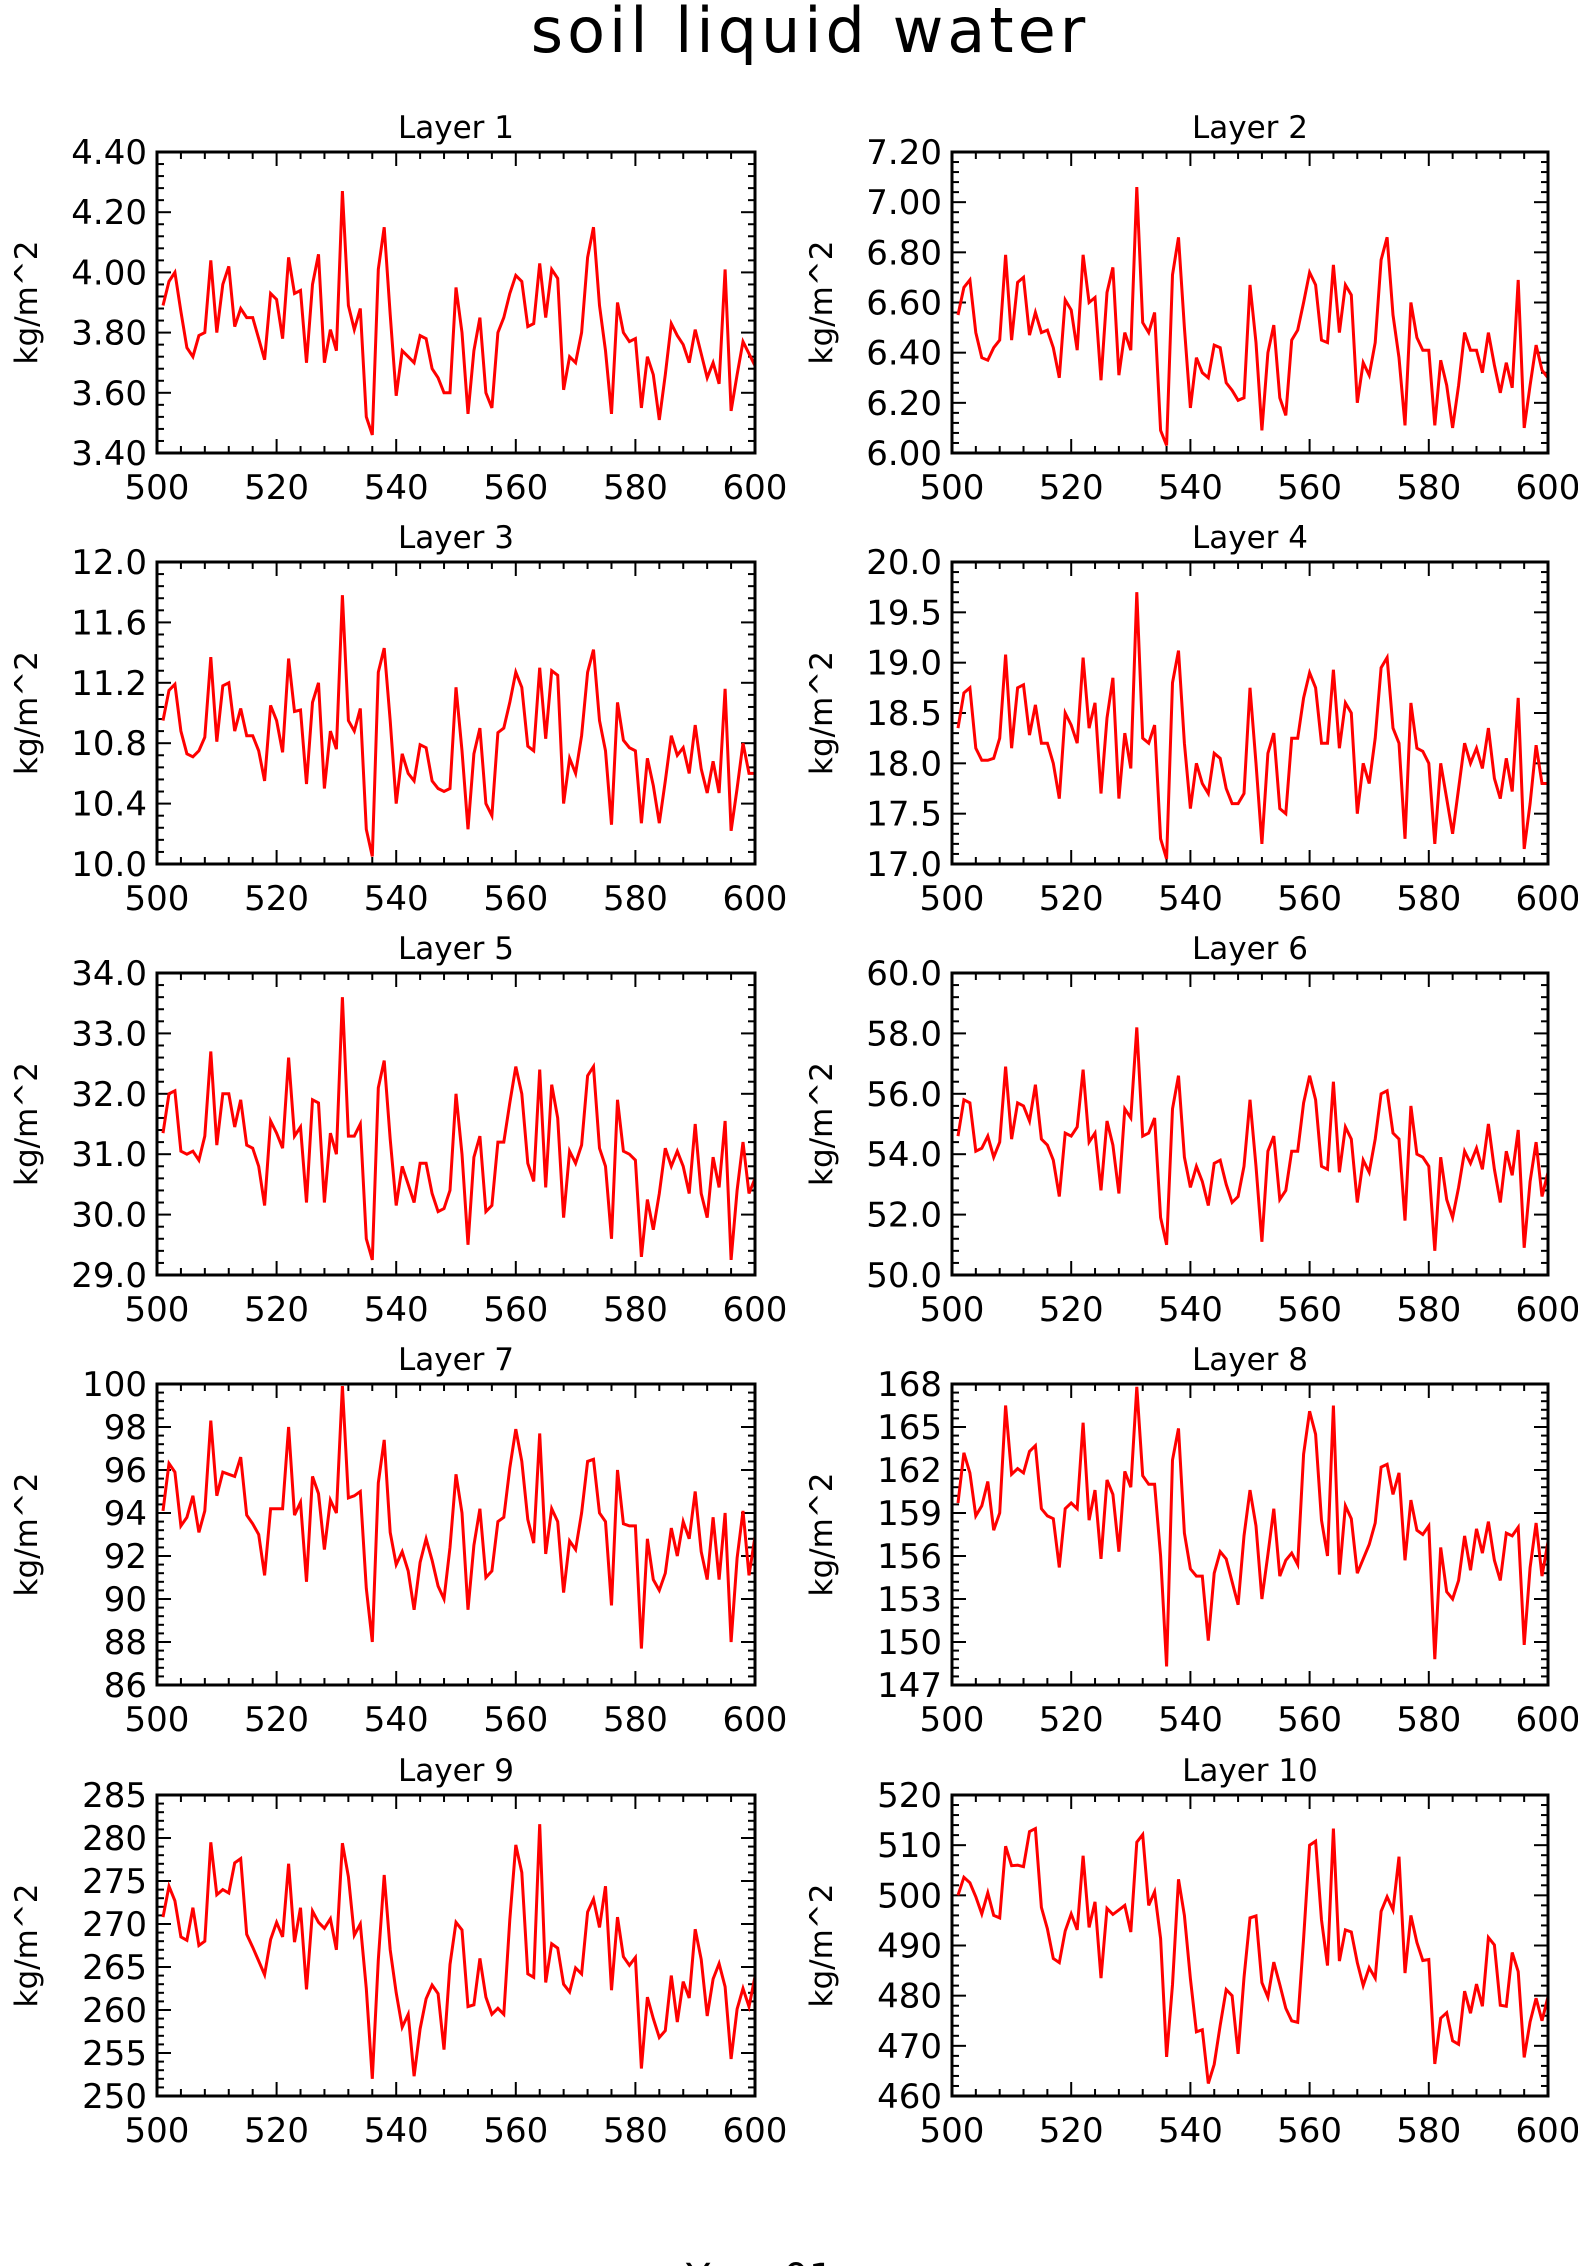 The image size is (1578, 2266). I want to click on y-tick-label: 58.0, so click(904, 1034).